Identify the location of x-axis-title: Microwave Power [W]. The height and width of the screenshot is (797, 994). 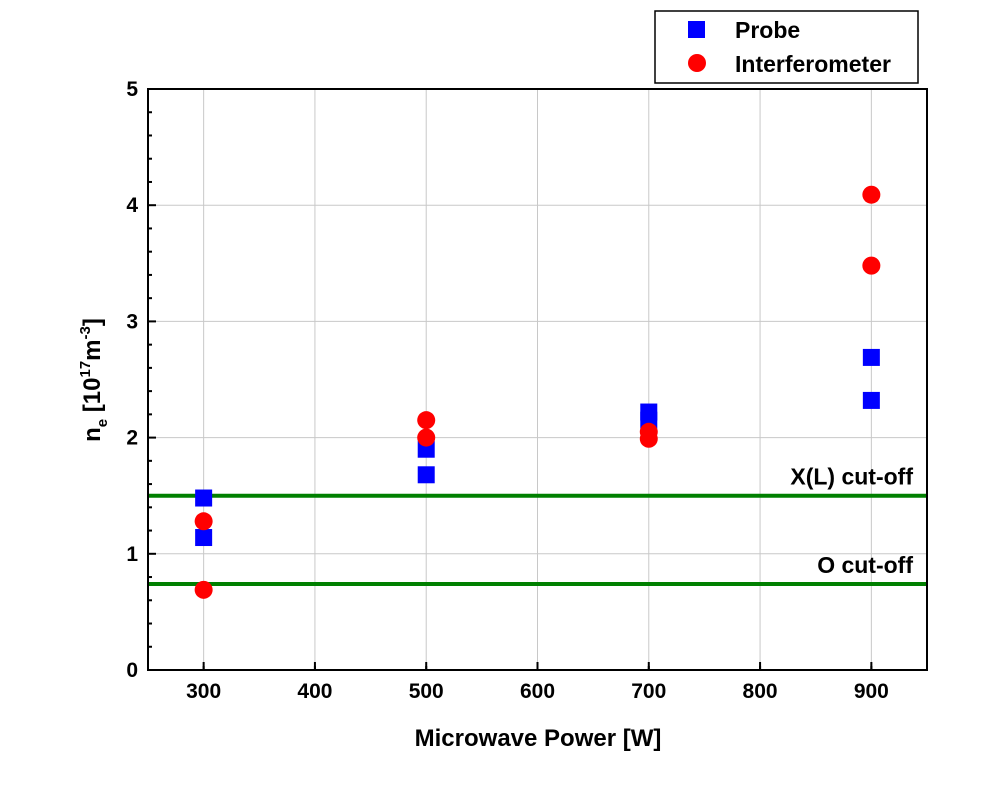
(538, 738).